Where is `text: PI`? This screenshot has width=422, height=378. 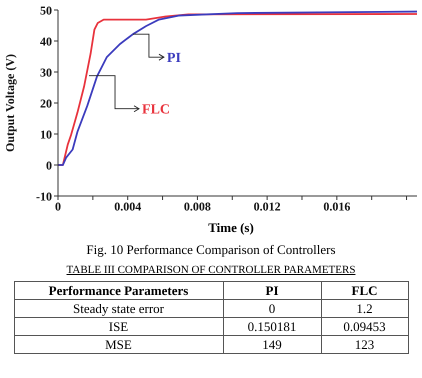
text: PI is located at coordinates (272, 291).